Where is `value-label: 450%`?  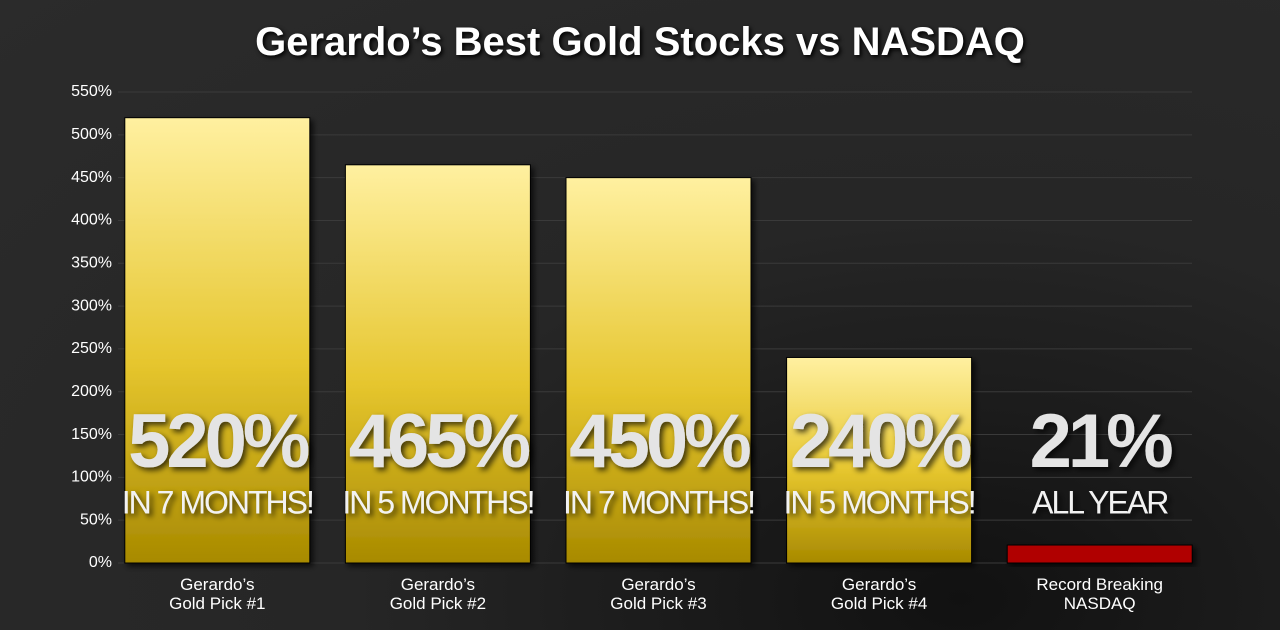 value-label: 450% is located at coordinates (659, 441).